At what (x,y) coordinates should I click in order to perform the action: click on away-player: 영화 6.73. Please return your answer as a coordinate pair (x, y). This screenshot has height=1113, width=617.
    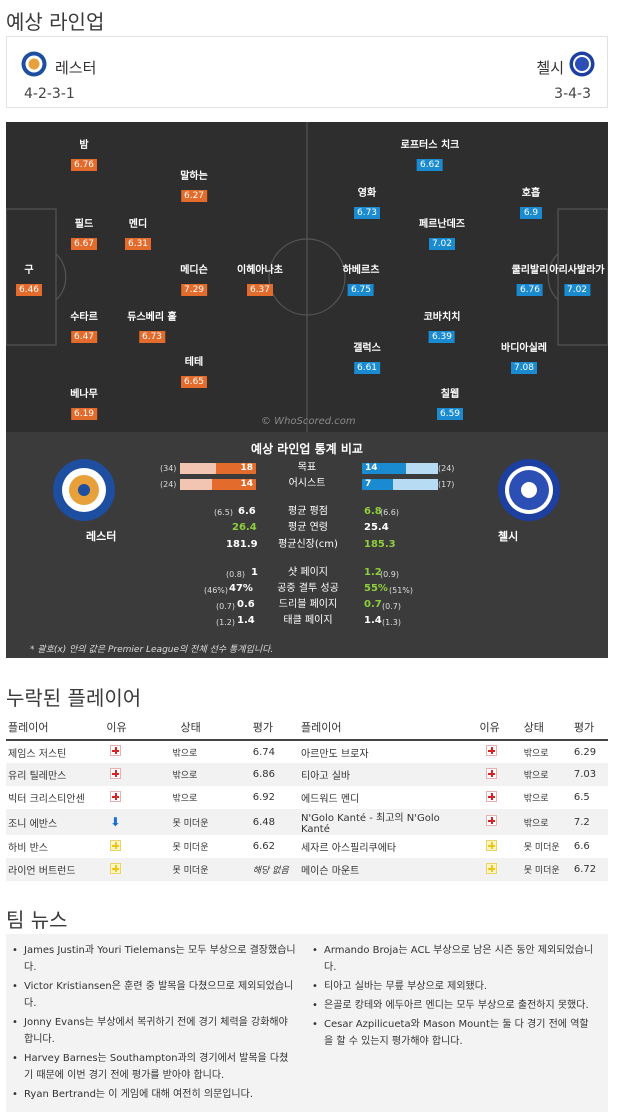
    Looking at the image, I should click on (367, 203).